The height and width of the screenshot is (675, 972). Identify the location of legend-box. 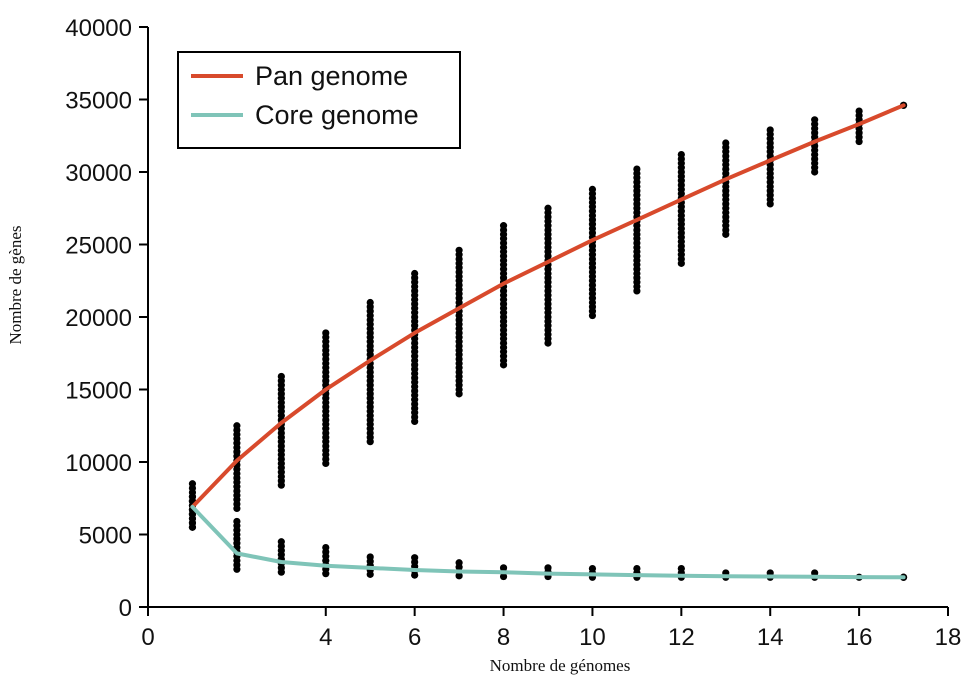
(319, 100).